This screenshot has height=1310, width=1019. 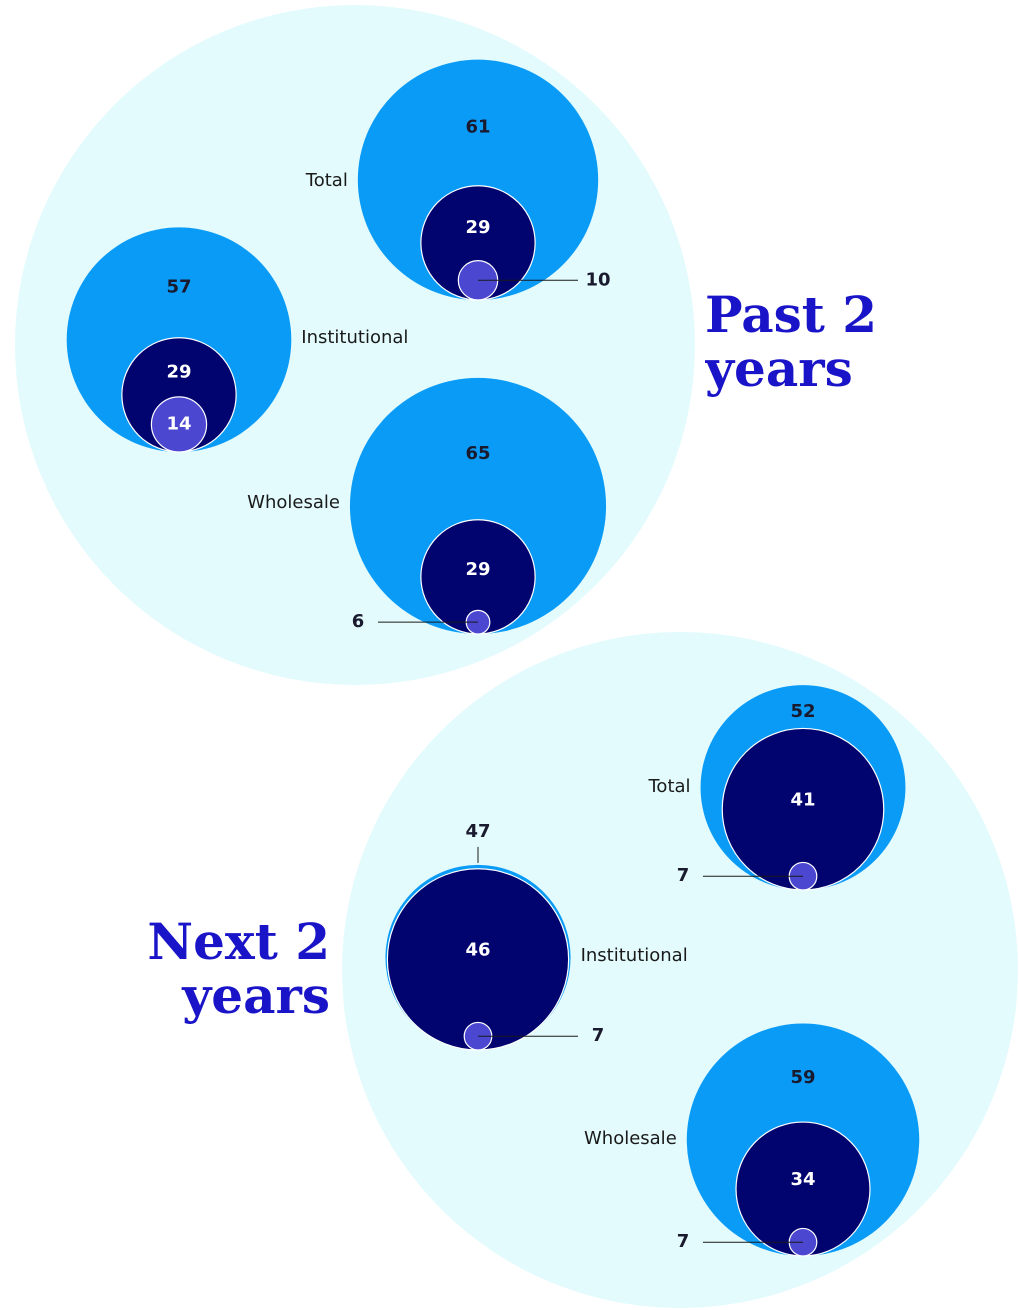 I want to click on value-label: 47, so click(x=477, y=831).